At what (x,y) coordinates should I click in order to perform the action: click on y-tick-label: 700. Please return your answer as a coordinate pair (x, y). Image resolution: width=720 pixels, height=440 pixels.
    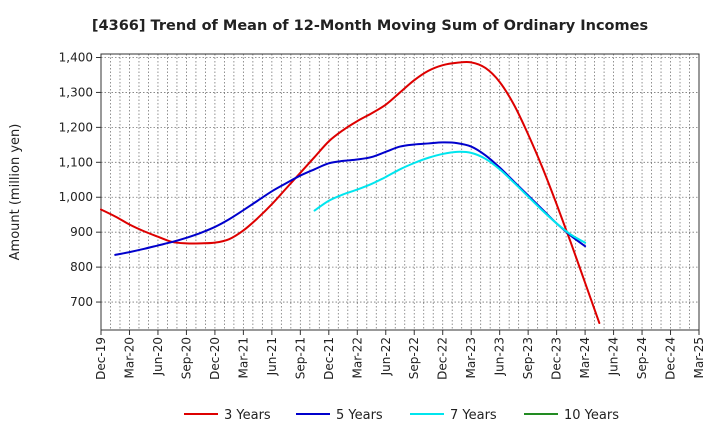
    Looking at the image, I should click on (81, 302).